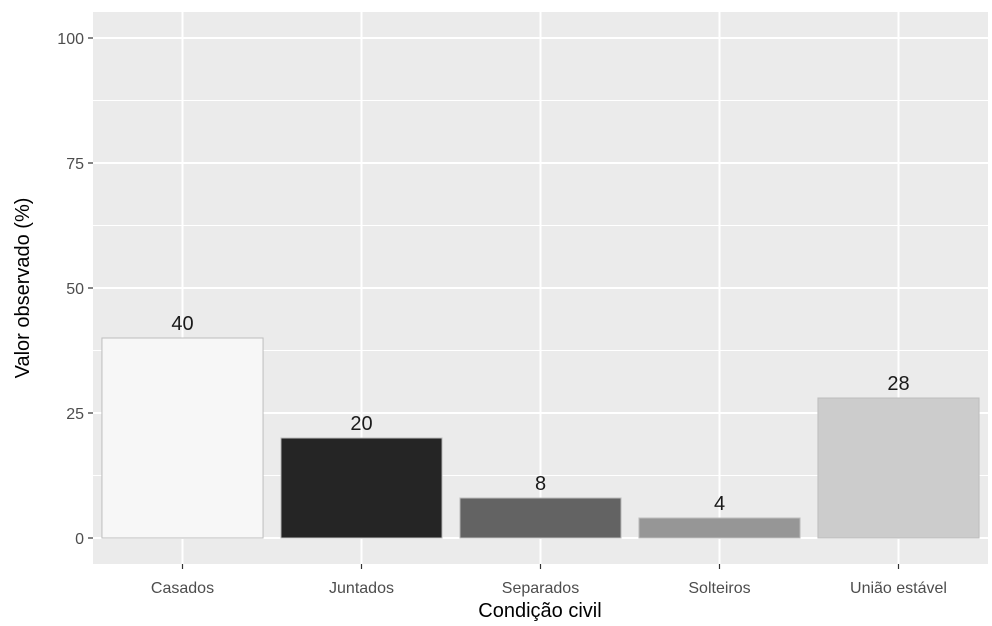 Image resolution: width=992 pixels, height=626 pixels. I want to click on y-axis-title: Valor observado (%), so click(23, 288).